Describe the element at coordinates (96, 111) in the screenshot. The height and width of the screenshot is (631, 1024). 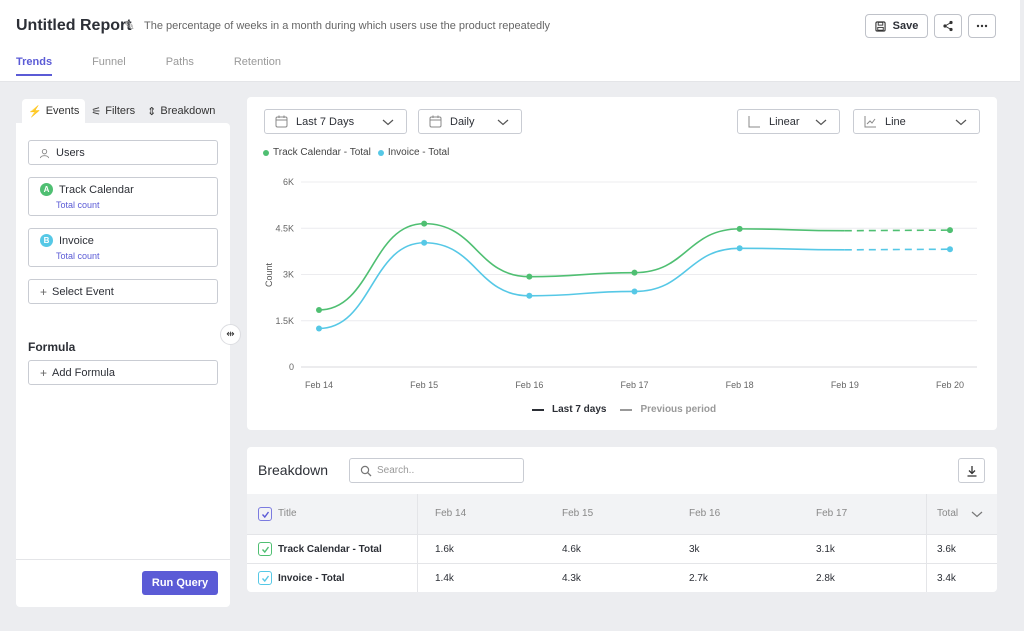
I see `sliders-icon: ⚟` at that location.